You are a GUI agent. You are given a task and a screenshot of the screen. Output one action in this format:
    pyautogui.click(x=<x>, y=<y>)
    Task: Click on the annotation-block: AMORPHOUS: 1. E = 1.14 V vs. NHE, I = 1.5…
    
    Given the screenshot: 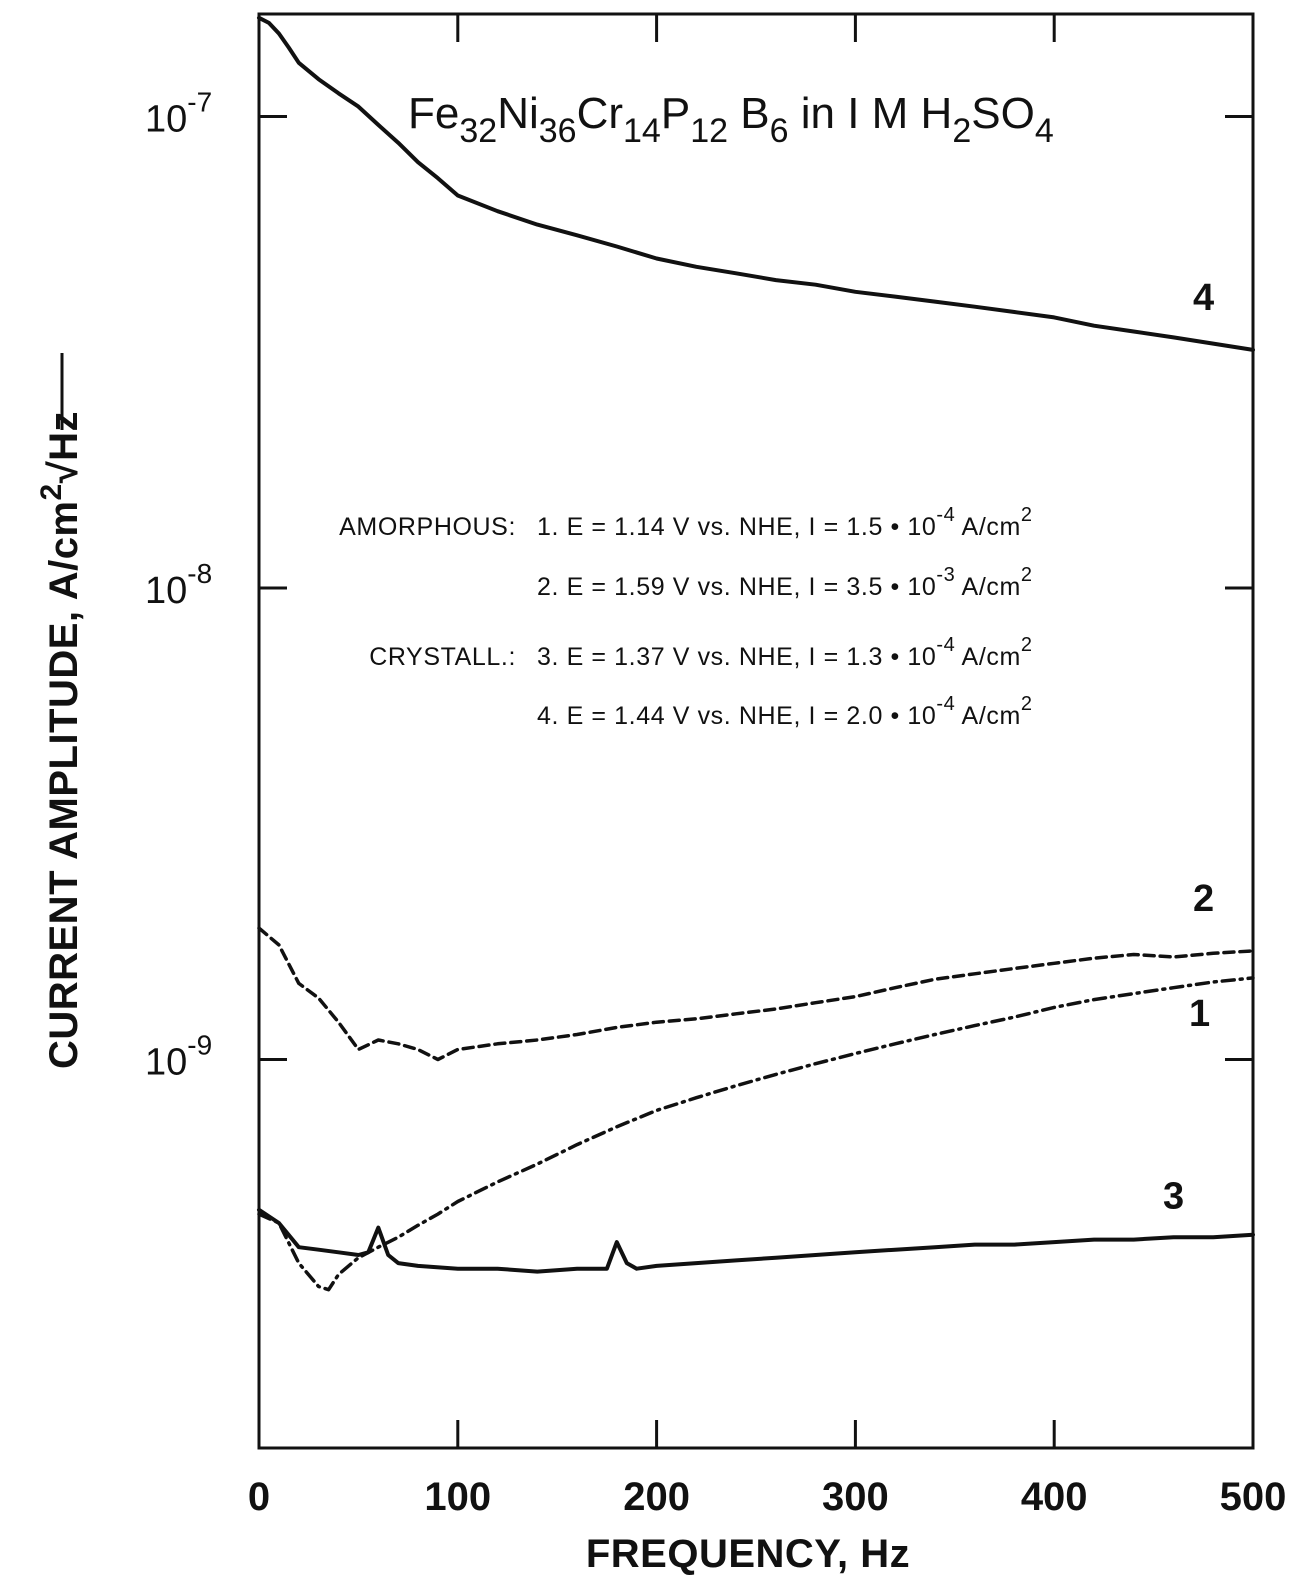 What is the action you would take?
    pyautogui.click(x=686, y=617)
    